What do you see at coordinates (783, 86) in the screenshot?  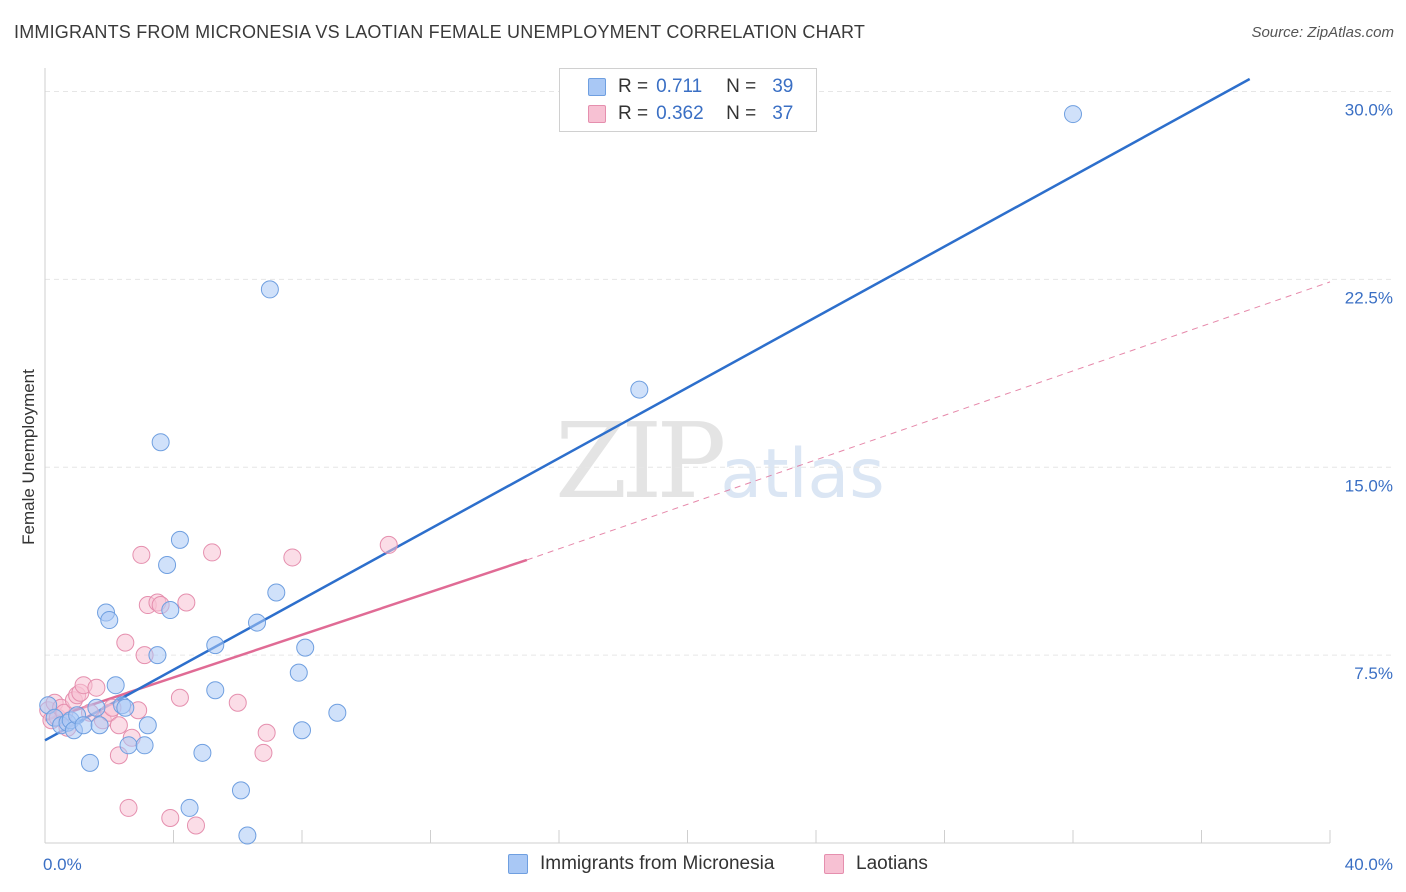 I see `legend-n-value: 39` at bounding box center [783, 86].